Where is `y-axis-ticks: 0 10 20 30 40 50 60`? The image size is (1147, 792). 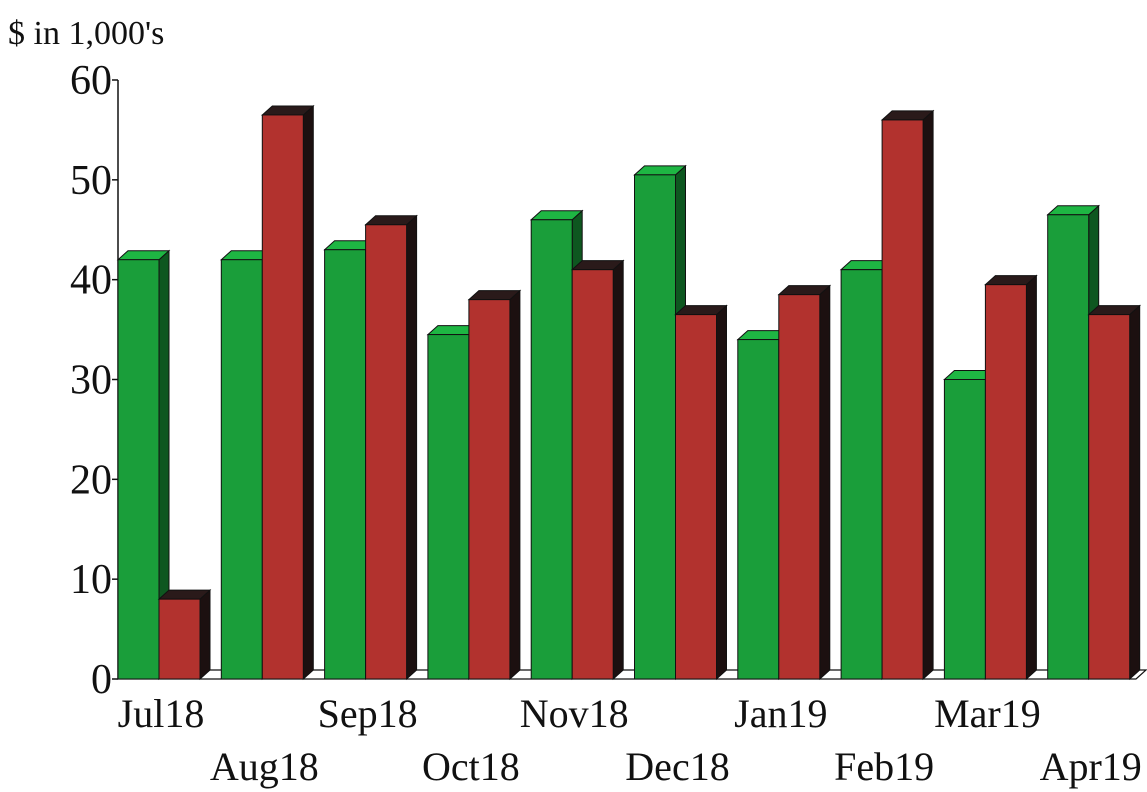 y-axis-ticks: 0 10 20 30 40 50 60 is located at coordinates (94, 380).